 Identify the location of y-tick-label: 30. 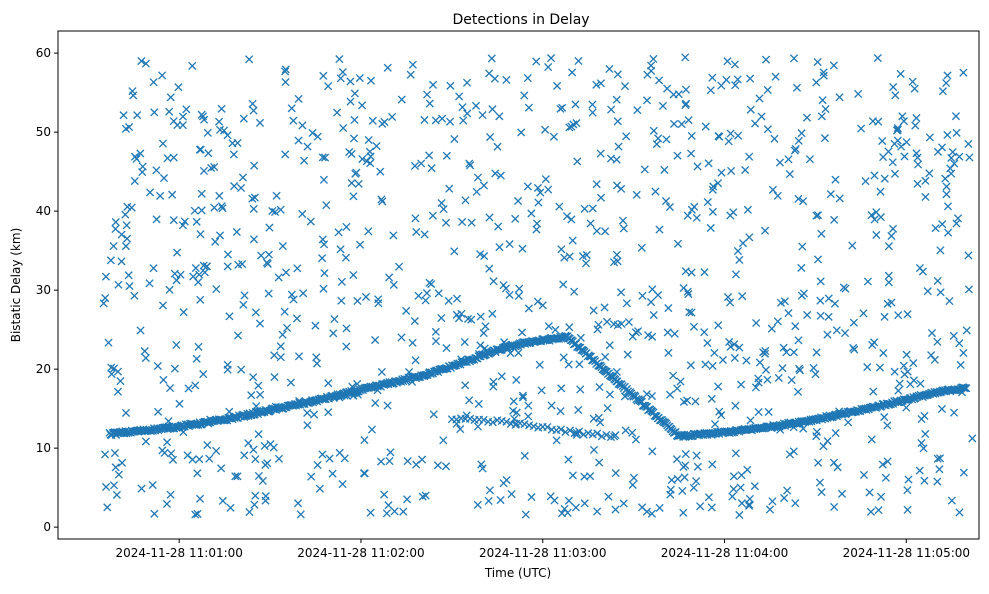
(43, 290).